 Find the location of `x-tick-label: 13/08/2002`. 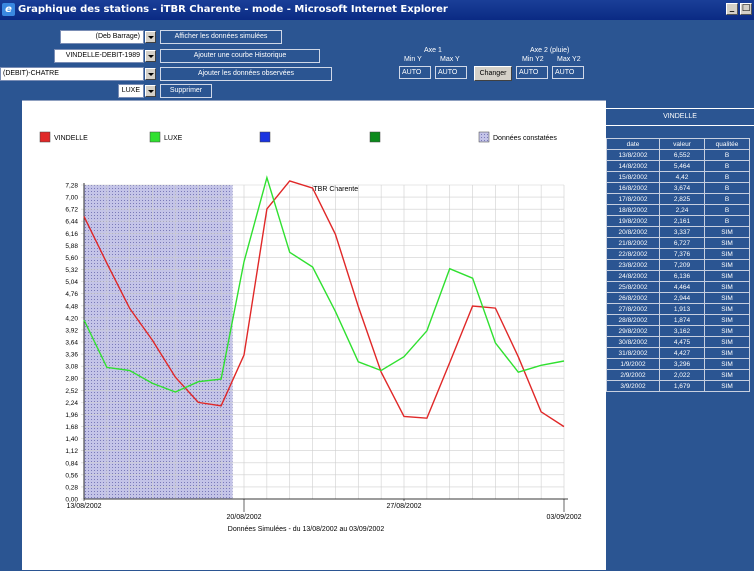

x-tick-label: 13/08/2002 is located at coordinates (83, 506).